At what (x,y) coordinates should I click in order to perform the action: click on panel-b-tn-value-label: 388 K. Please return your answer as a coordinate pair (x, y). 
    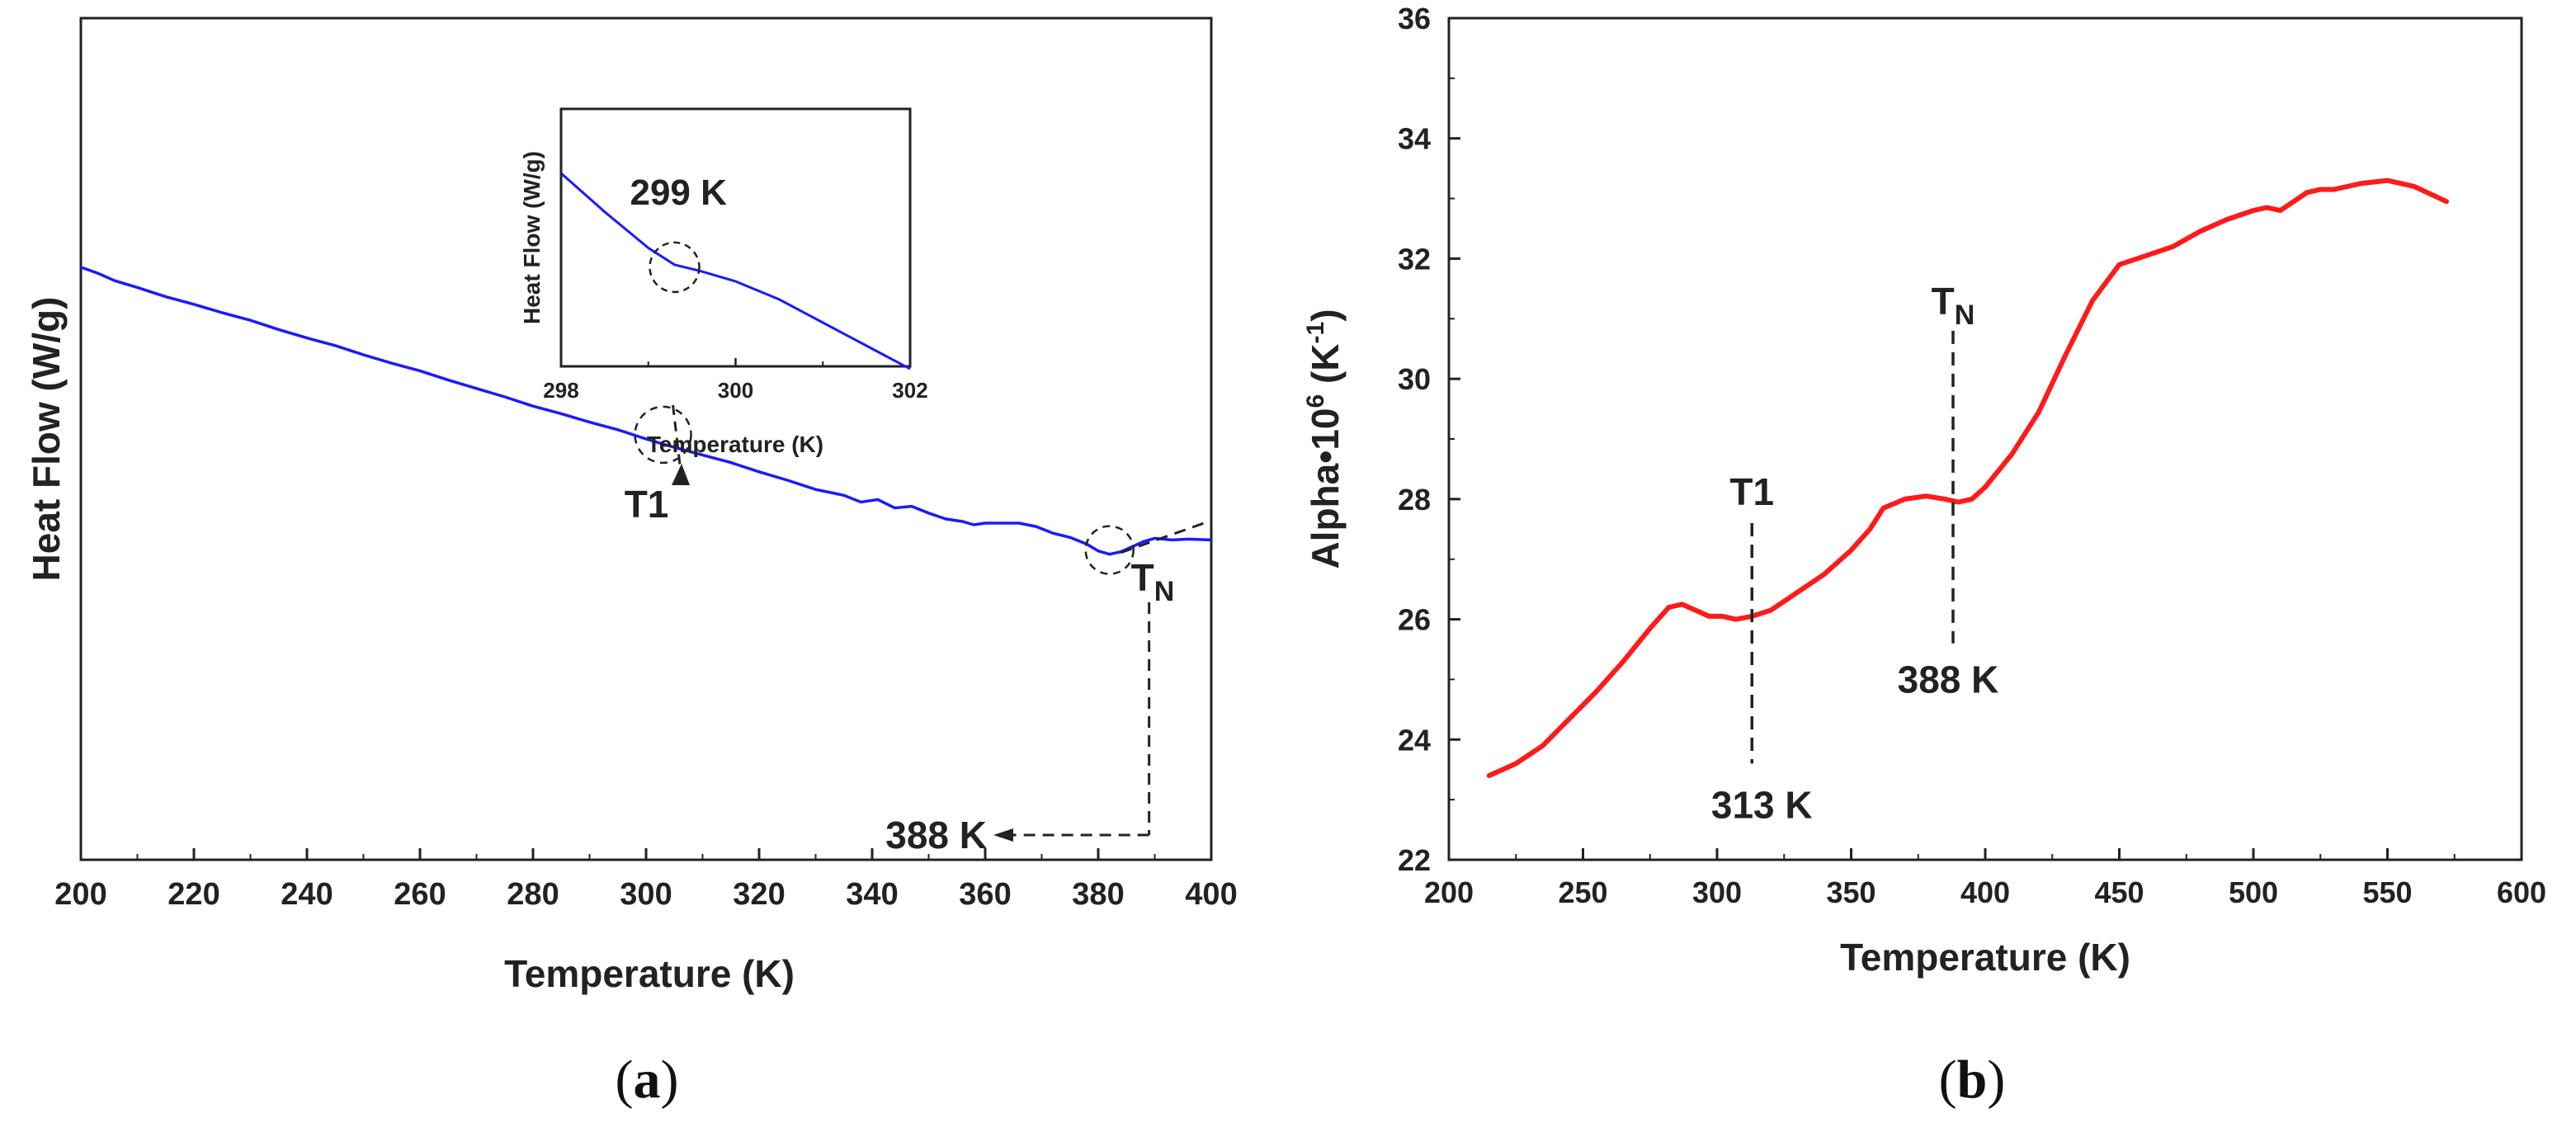
    Looking at the image, I should click on (1948, 679).